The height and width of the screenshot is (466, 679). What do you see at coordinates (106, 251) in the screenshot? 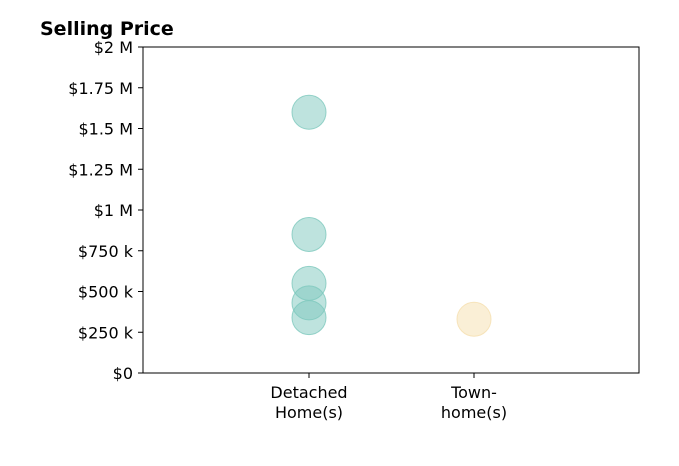
I see `y-tick-label: $750 k` at bounding box center [106, 251].